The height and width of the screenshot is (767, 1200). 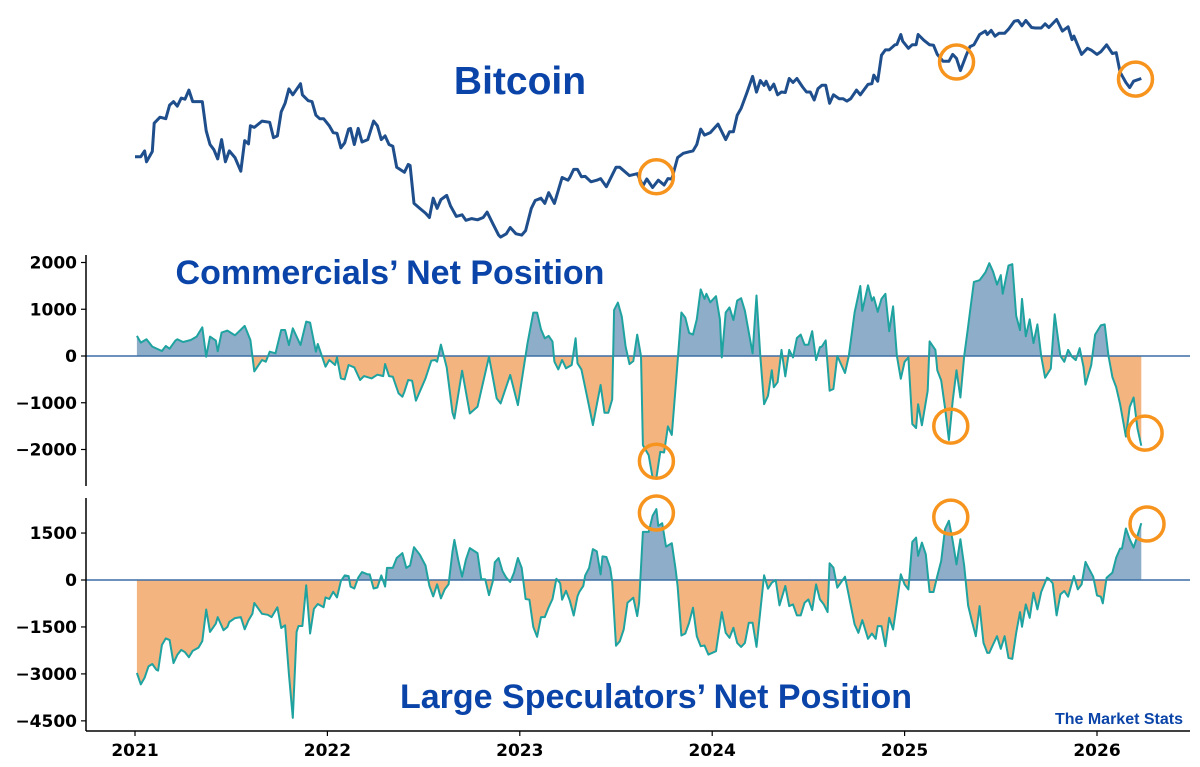 I want to click on speculators-y-tick-label: 1500, so click(x=53, y=534).